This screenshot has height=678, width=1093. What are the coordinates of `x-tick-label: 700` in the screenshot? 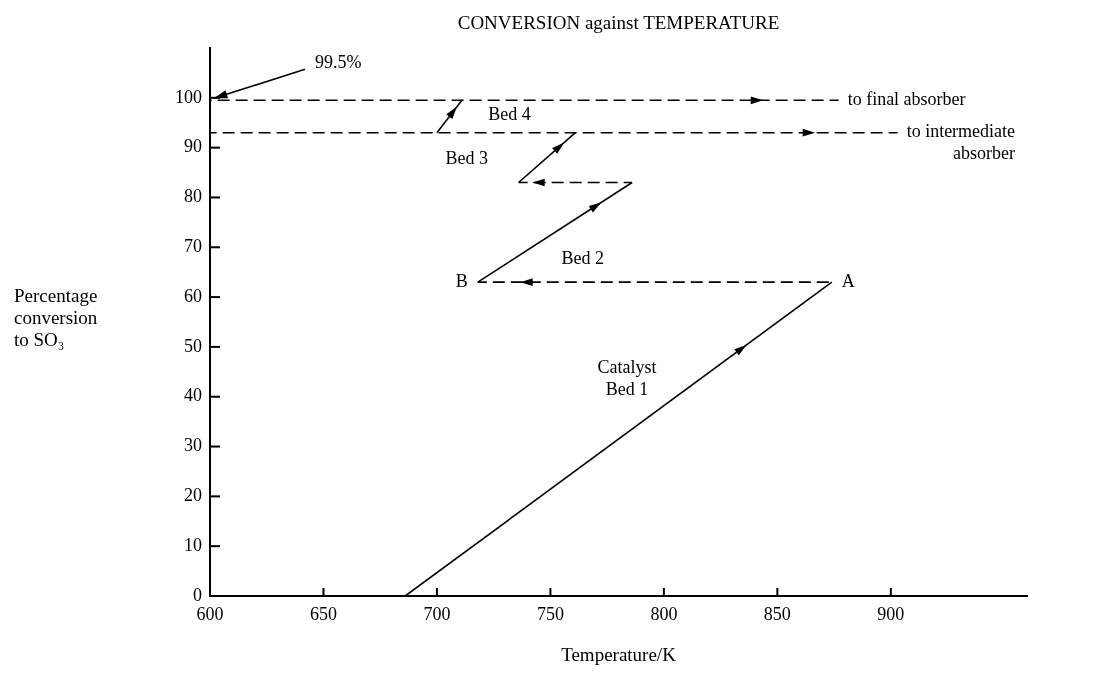 It's located at (437, 613).